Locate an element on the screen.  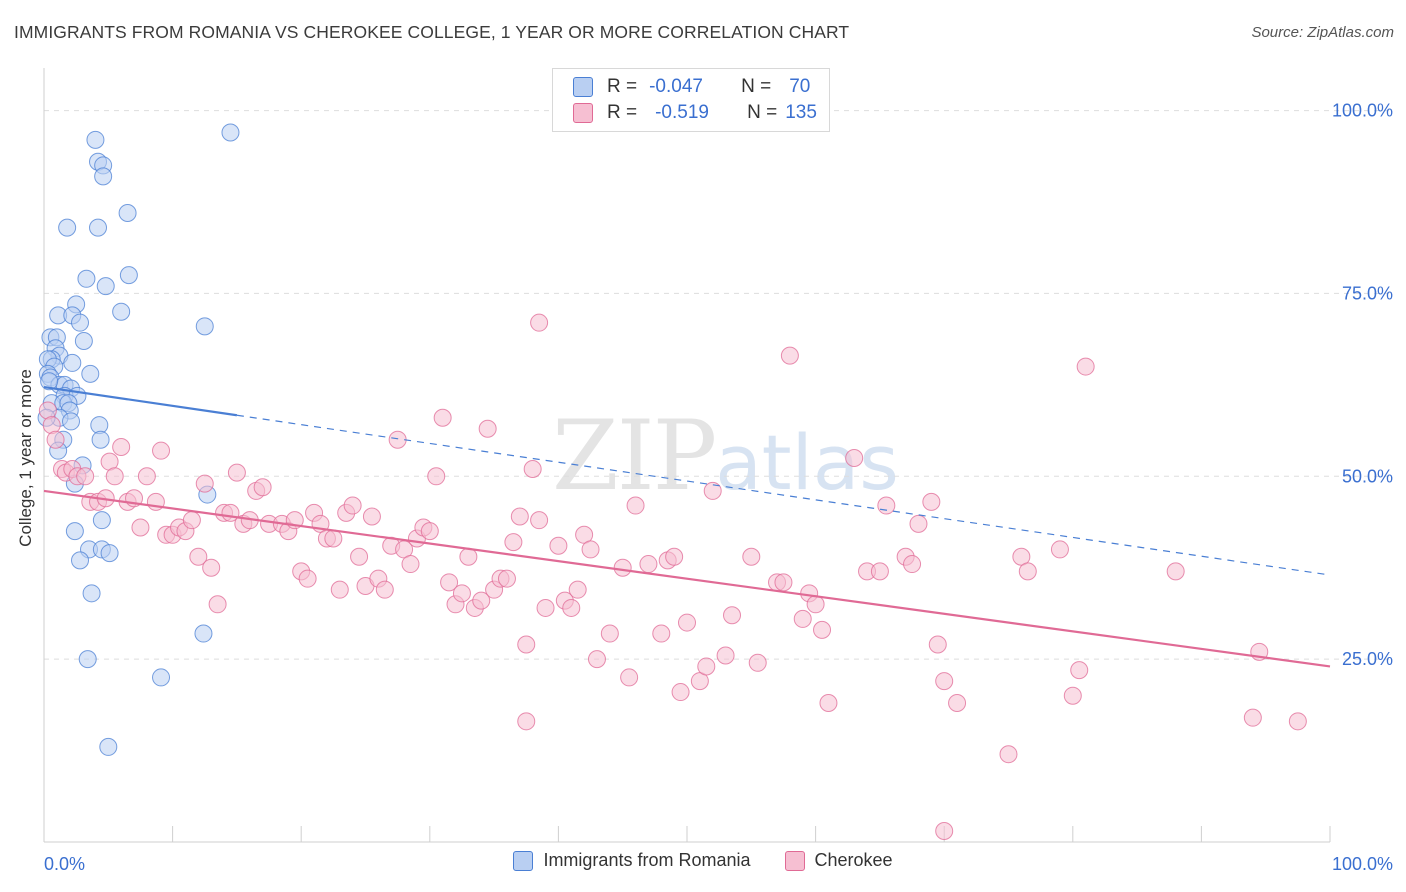
legend-item-cherokee: Cherokee is located at coordinates (838, 860).